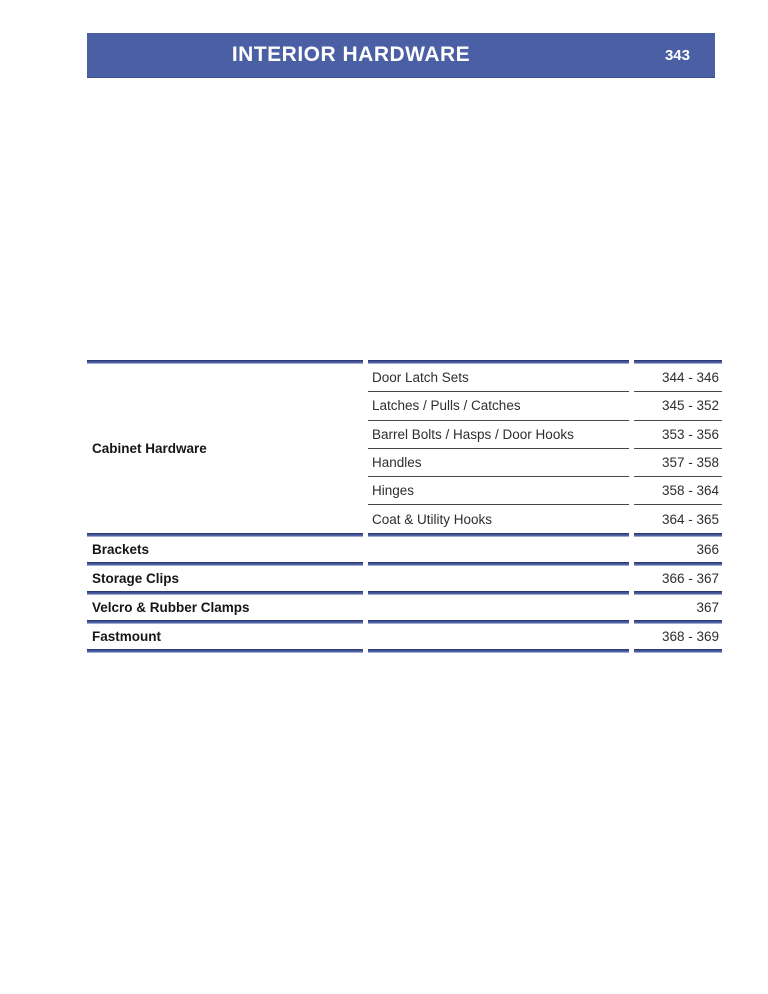  I want to click on toc-item-pages: 358 - 364, so click(690, 491).